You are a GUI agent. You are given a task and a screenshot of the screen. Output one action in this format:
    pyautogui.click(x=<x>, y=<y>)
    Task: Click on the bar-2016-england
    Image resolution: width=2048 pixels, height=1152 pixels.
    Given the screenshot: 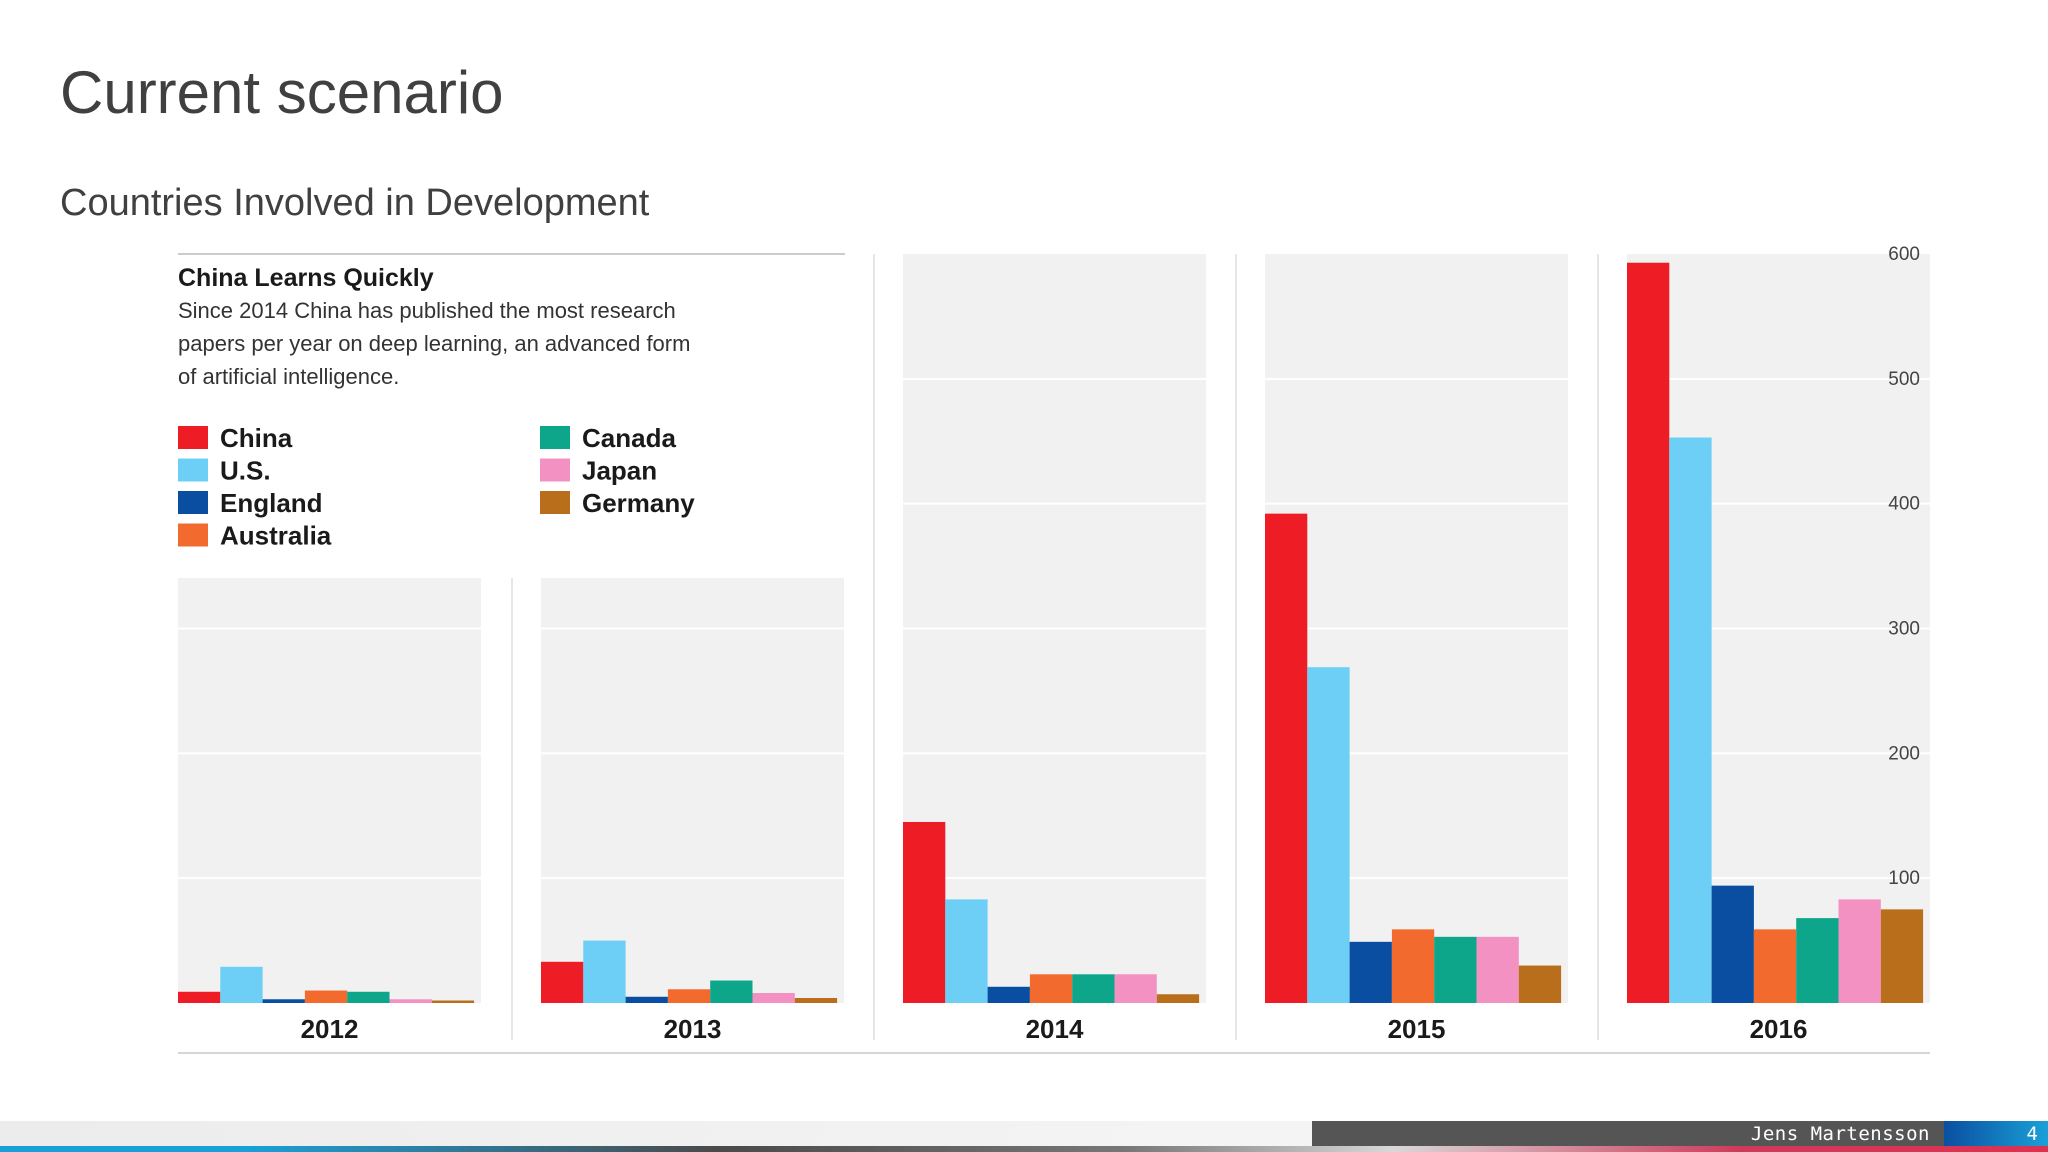 What is the action you would take?
    pyautogui.click(x=1732, y=944)
    